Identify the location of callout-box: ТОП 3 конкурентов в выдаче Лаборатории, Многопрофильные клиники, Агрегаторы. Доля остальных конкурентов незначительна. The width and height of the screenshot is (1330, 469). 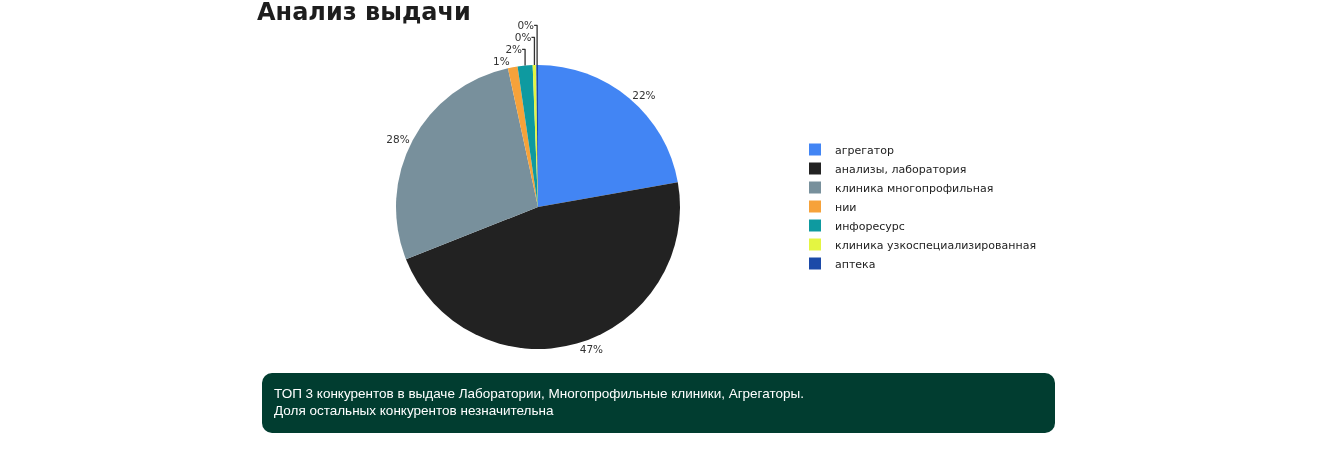
(658, 403).